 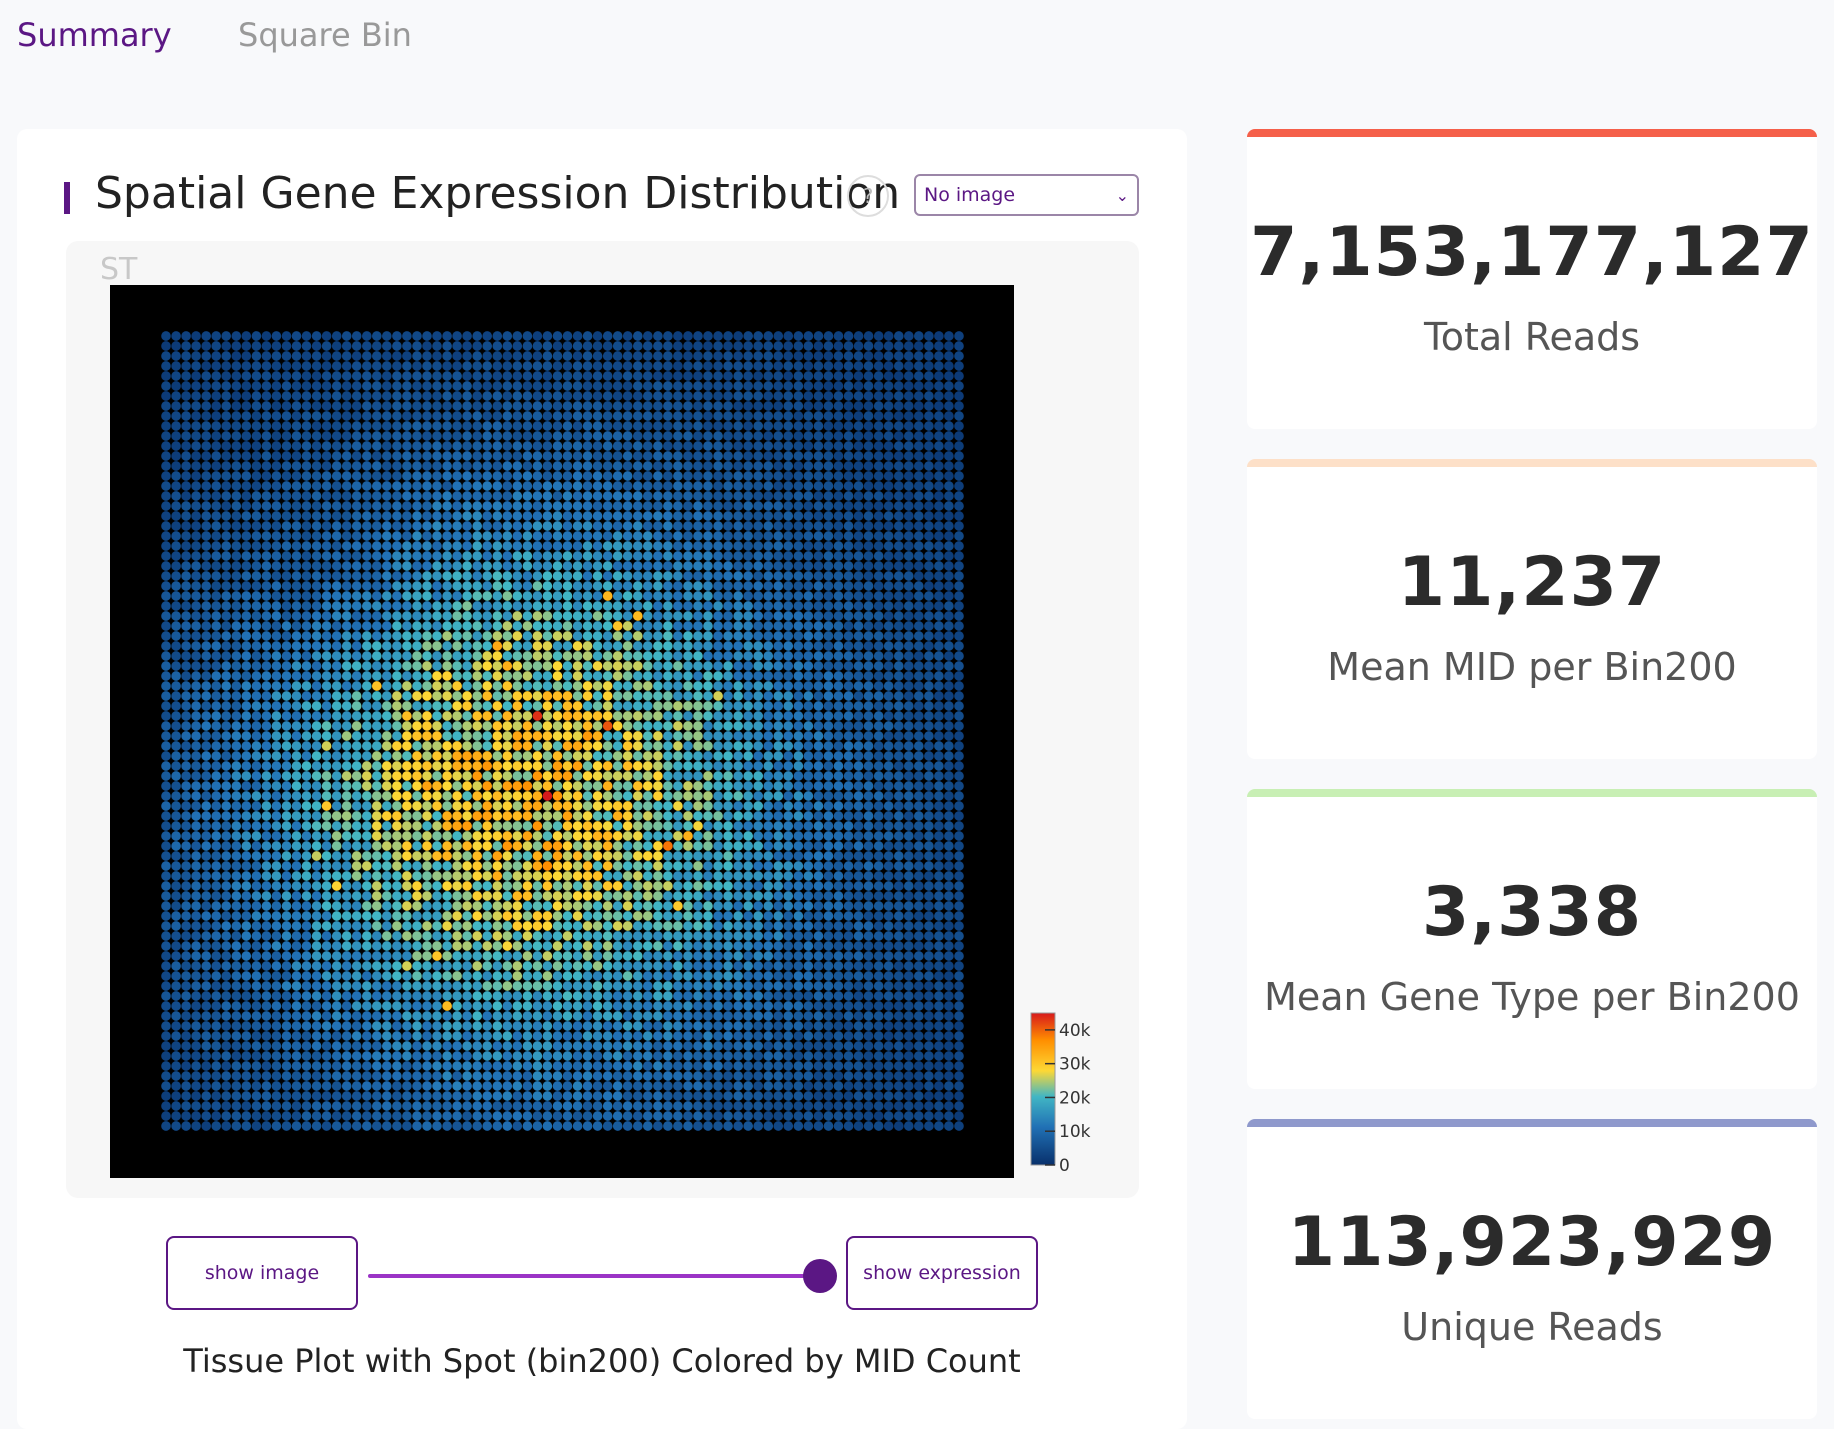 I want to click on tab-square-bin: Square Bin, so click(x=325, y=35).